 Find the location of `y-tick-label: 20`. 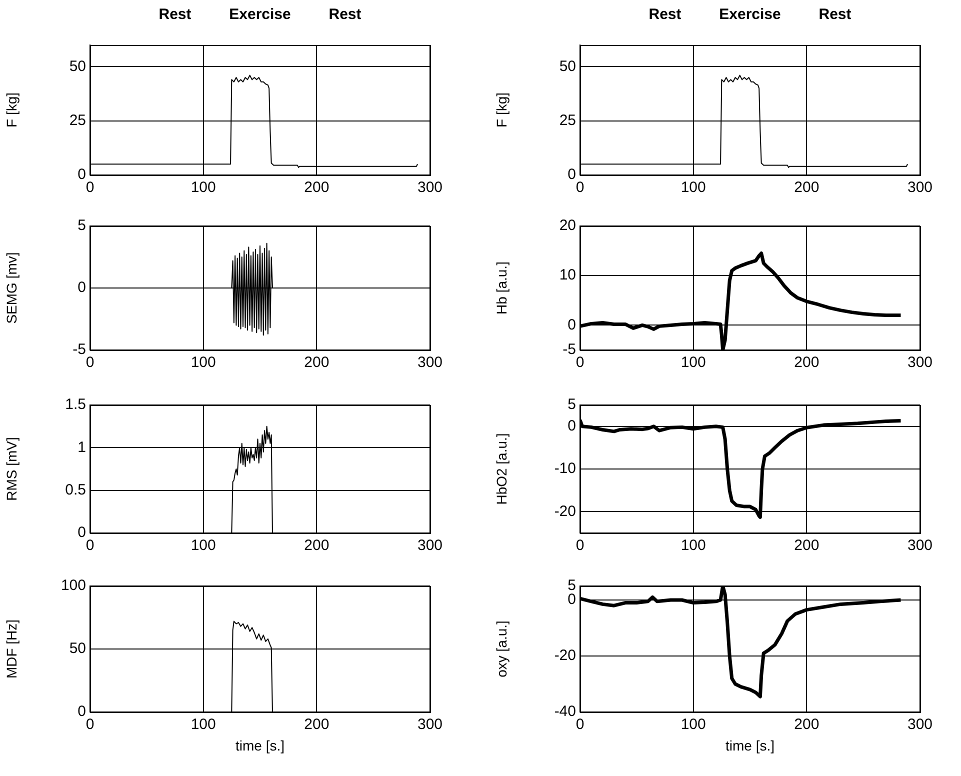

y-tick-label: 20 is located at coordinates (567, 225).